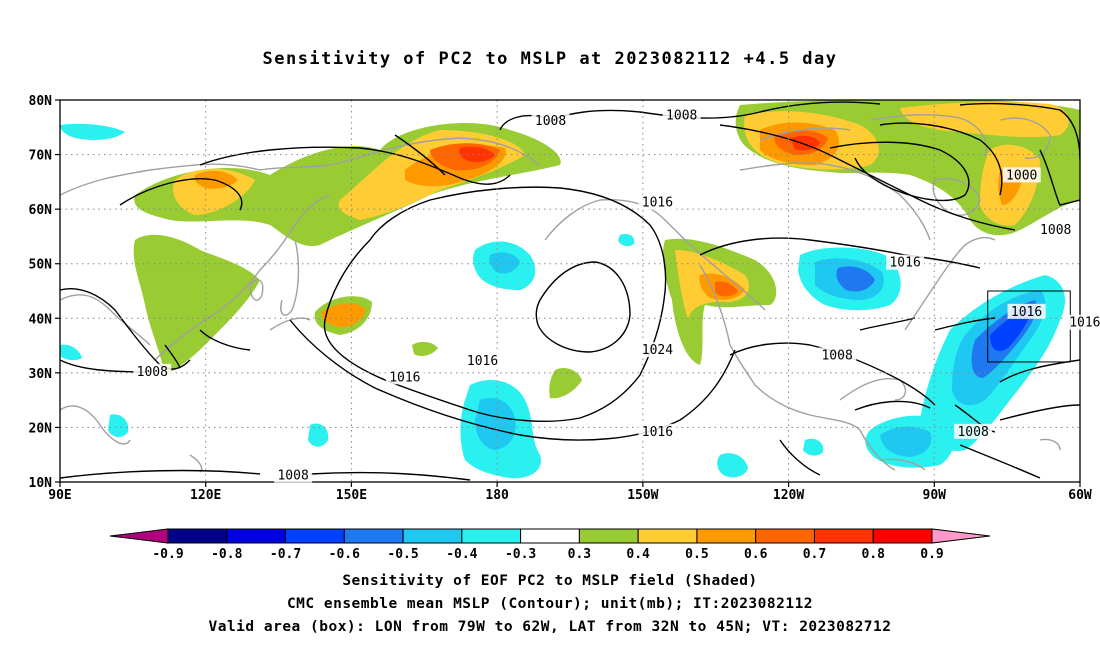  I want to click on lat-tick-label: 40N, so click(41, 319).